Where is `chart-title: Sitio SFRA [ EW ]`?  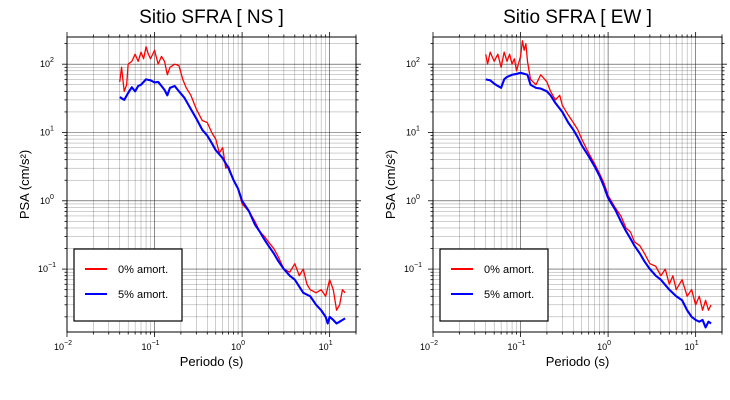 chart-title: Sitio SFRA [ EW ] is located at coordinates (577, 17).